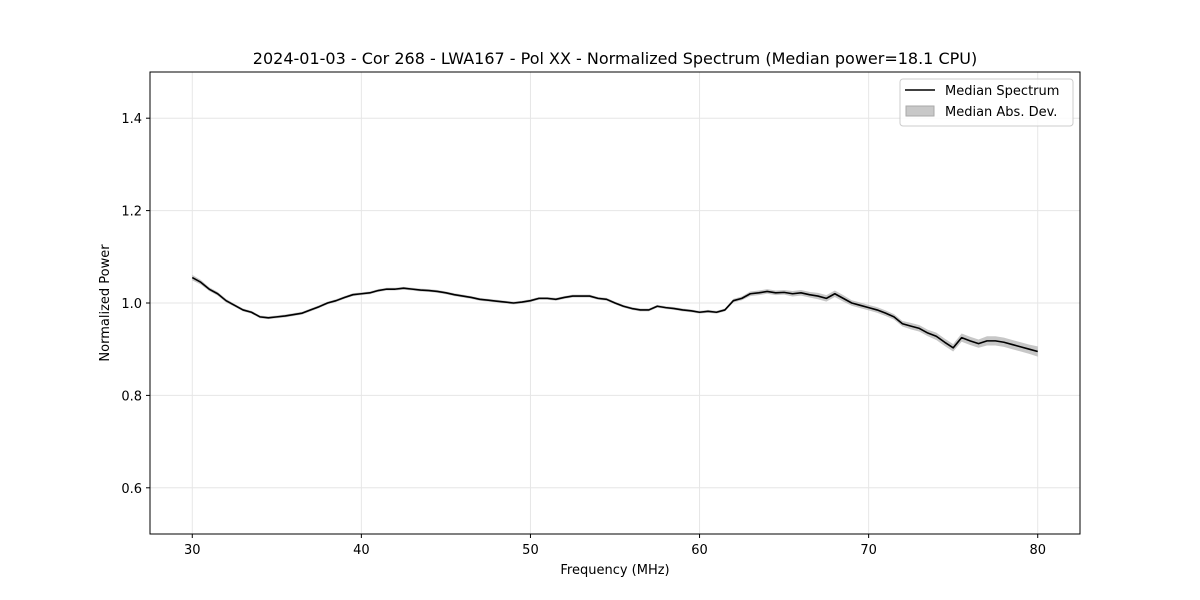  Describe the element at coordinates (699, 550) in the screenshot. I see `x-tick-label: 60` at that location.